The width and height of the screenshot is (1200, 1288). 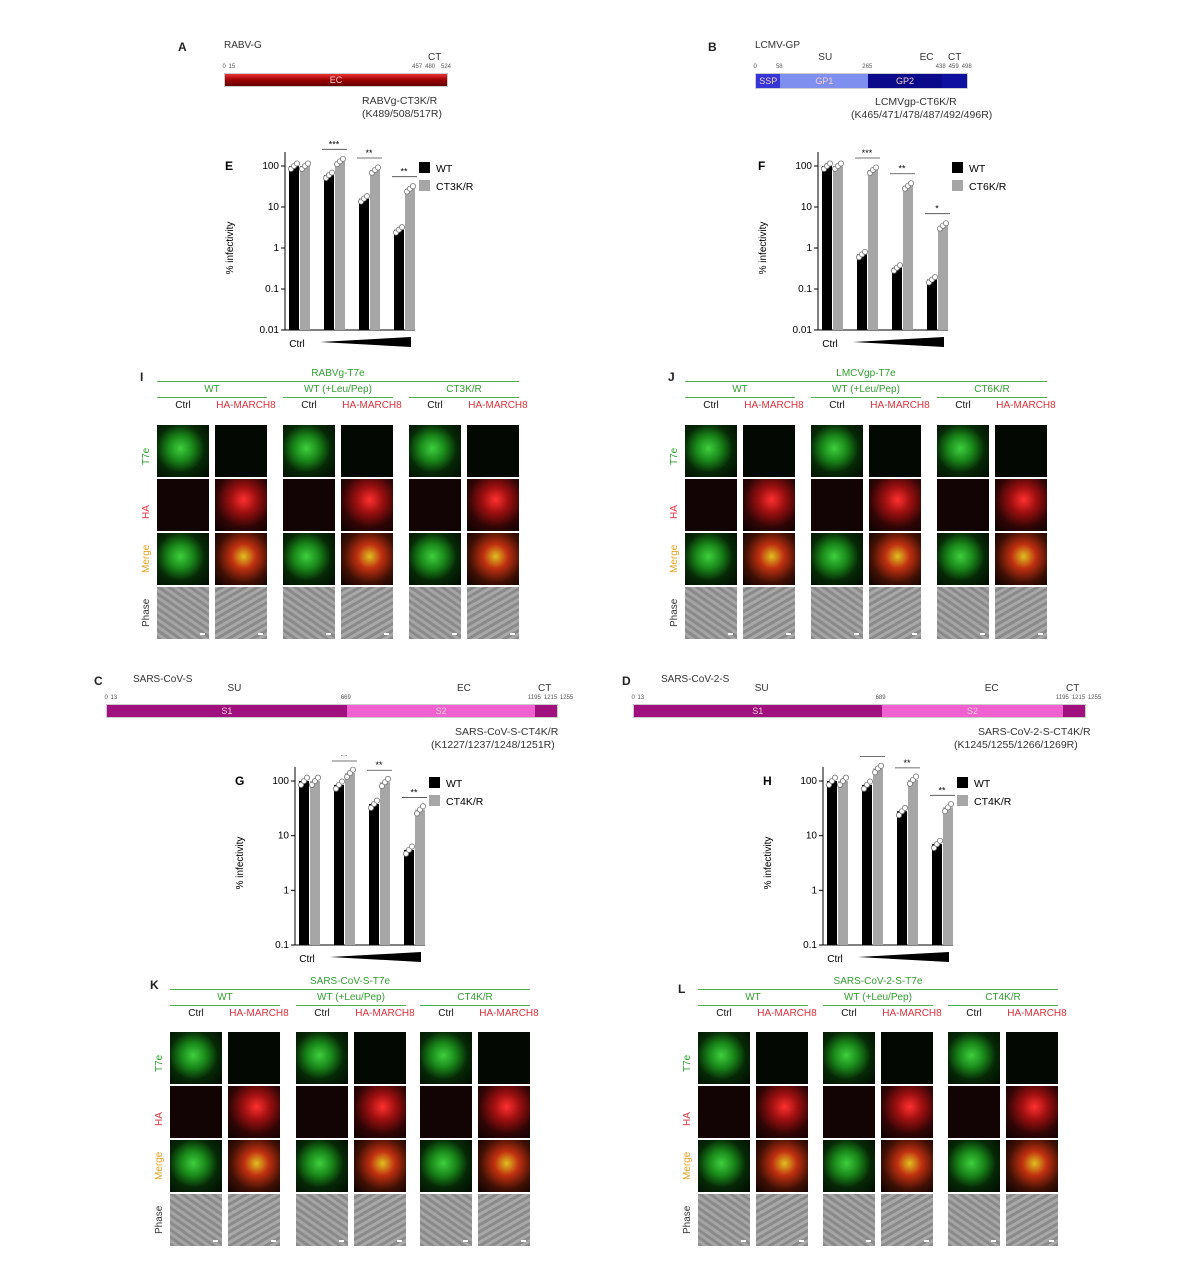 What do you see at coordinates (402, 114) in the screenshot?
I see `mutant-mutations: (K489/508/517R)` at bounding box center [402, 114].